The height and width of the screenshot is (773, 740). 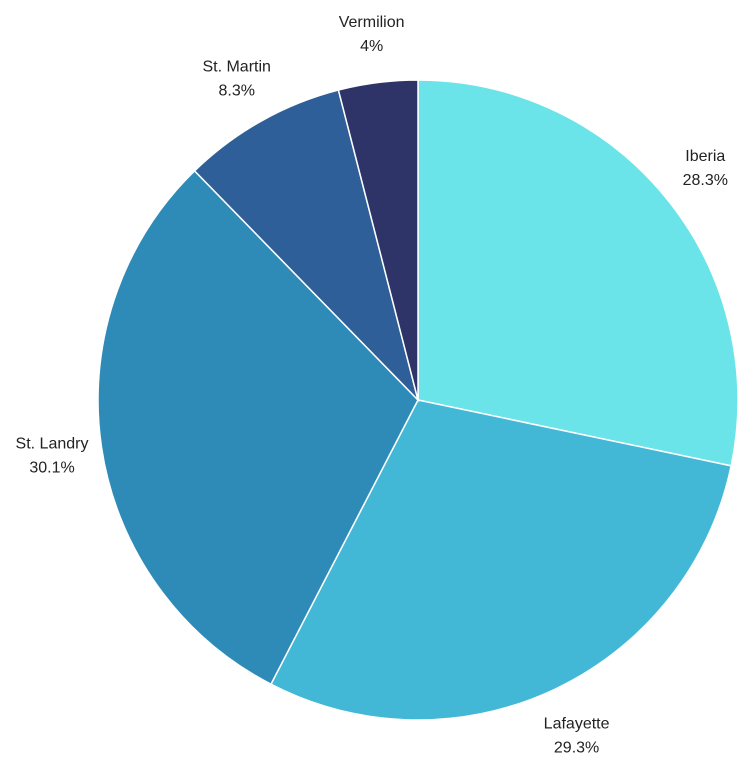 I want to click on slice-value-label: 29.3%, so click(x=576, y=748).